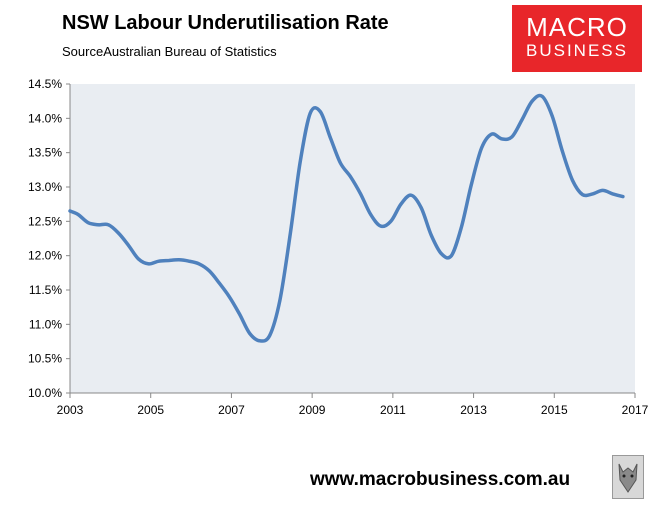 This screenshot has height=507, width=660. I want to click on y-tick-label: 11.5%, so click(45, 290).